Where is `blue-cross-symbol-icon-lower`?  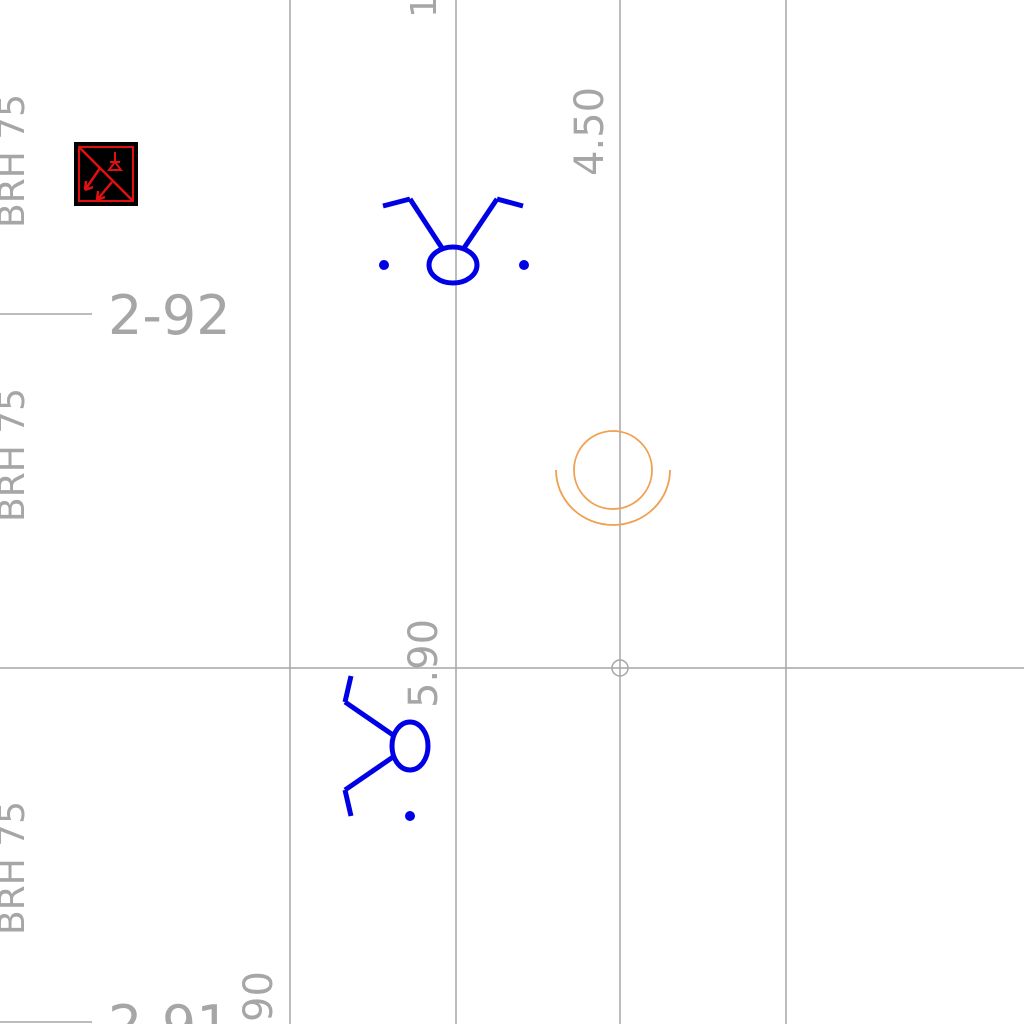
blue-cross-symbol-icon-lower is located at coordinates (386, 748).